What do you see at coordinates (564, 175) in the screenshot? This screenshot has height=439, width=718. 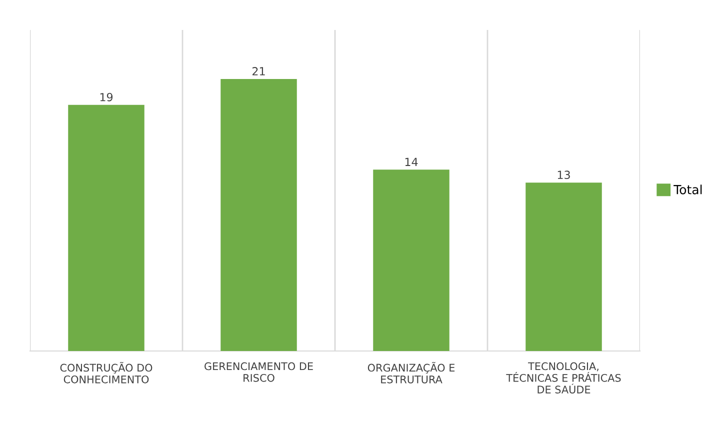 I see `data-label: 13` at bounding box center [564, 175].